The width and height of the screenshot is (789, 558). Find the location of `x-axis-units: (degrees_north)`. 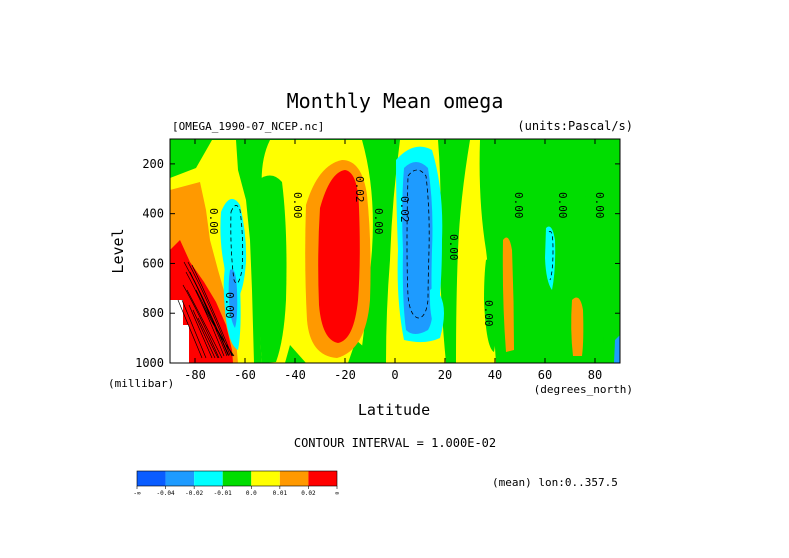

x-axis-units: (degrees_north) is located at coordinates (583, 389).